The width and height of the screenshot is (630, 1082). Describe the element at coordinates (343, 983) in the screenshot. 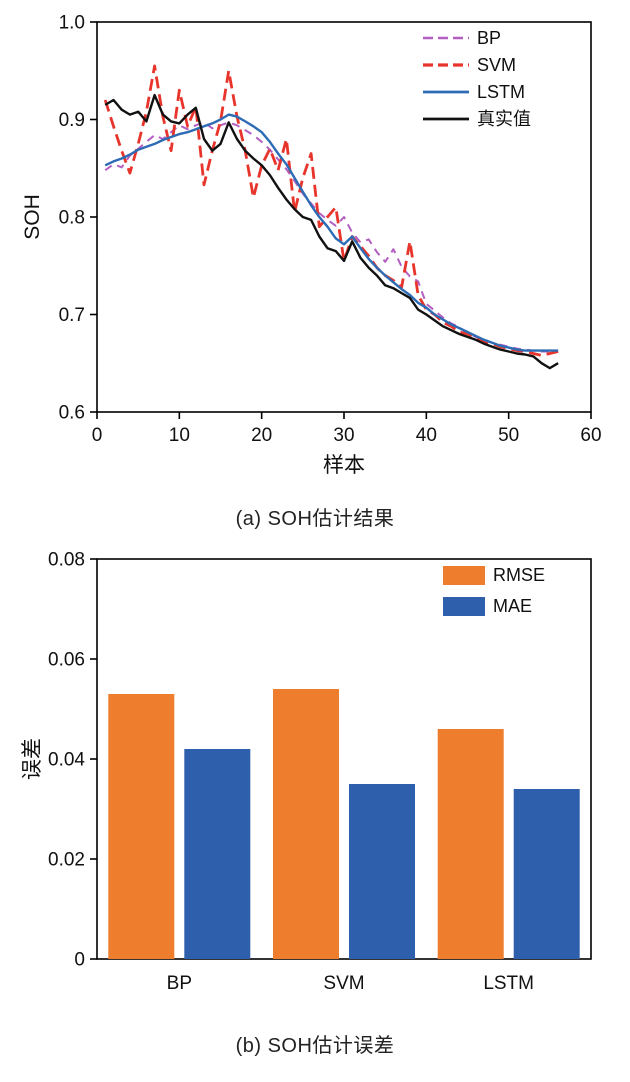

I see `category-label-SVM: SVM` at that location.